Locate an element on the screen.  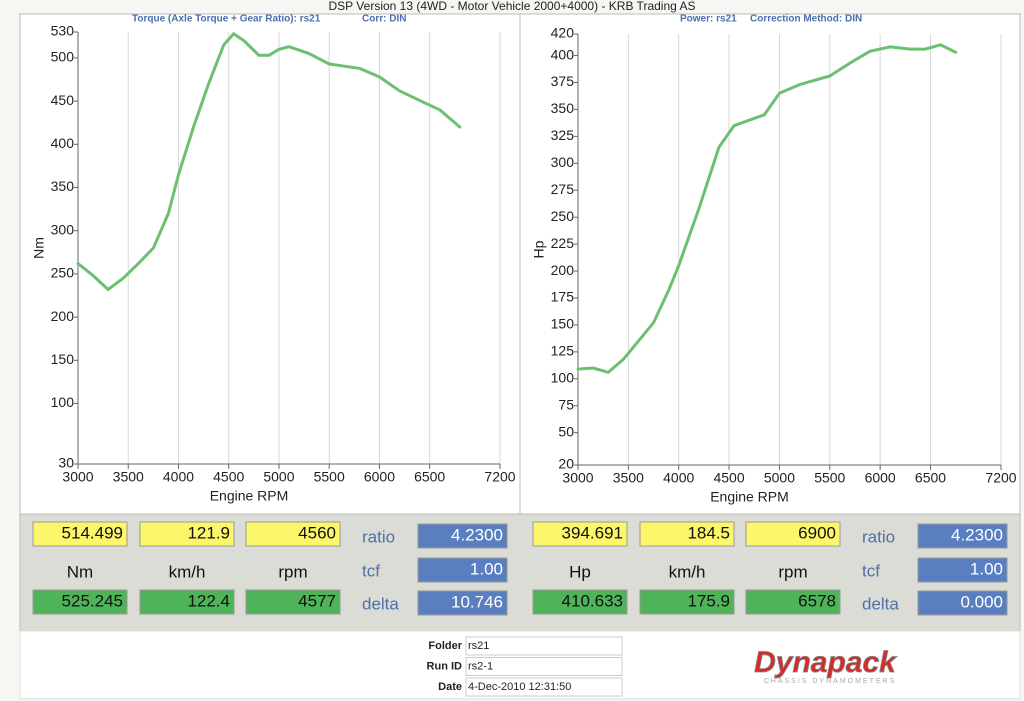
x-axis-label: Engine RPM is located at coordinates (249, 496).